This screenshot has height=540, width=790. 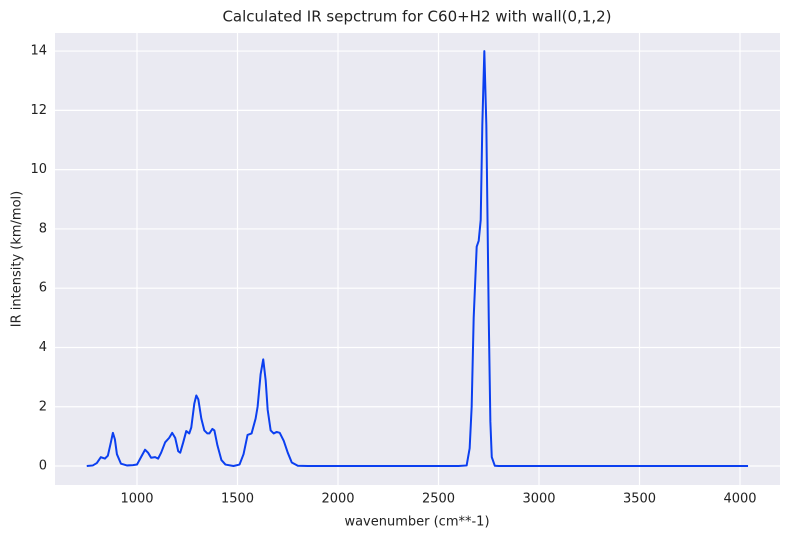 What do you see at coordinates (43, 228) in the screenshot?
I see `y-tick-label: 8` at bounding box center [43, 228].